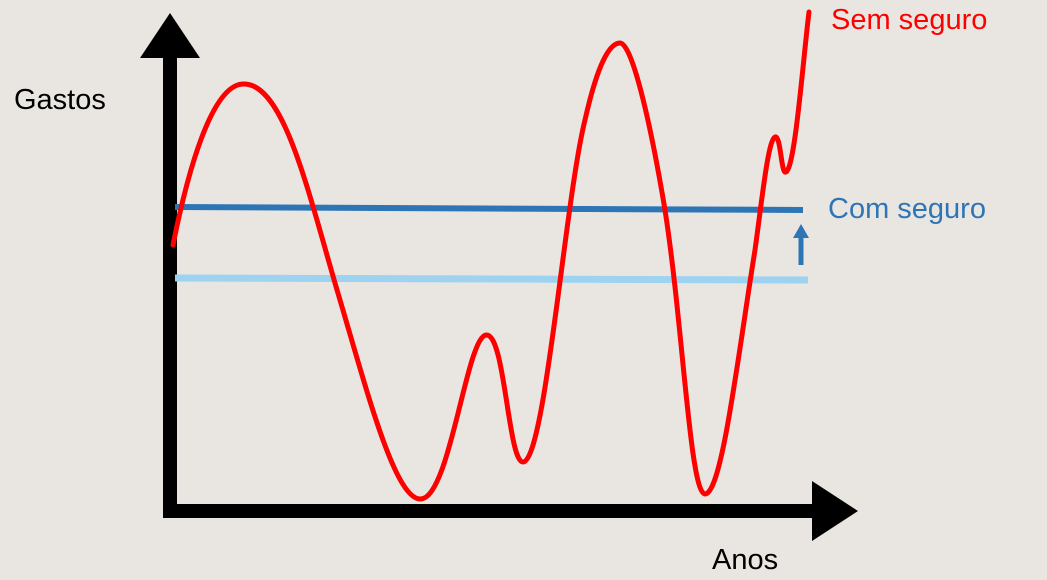 This screenshot has width=1047, height=580. Describe the element at coordinates (489, 208) in the screenshot. I see `with-insurance-line` at that location.